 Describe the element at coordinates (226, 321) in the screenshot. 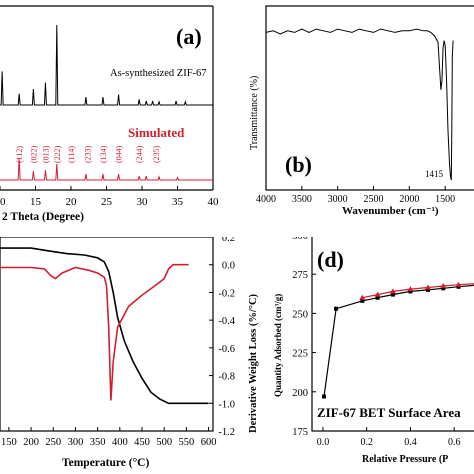

I see `tga-y-right-tick-label: -0.4` at that location.